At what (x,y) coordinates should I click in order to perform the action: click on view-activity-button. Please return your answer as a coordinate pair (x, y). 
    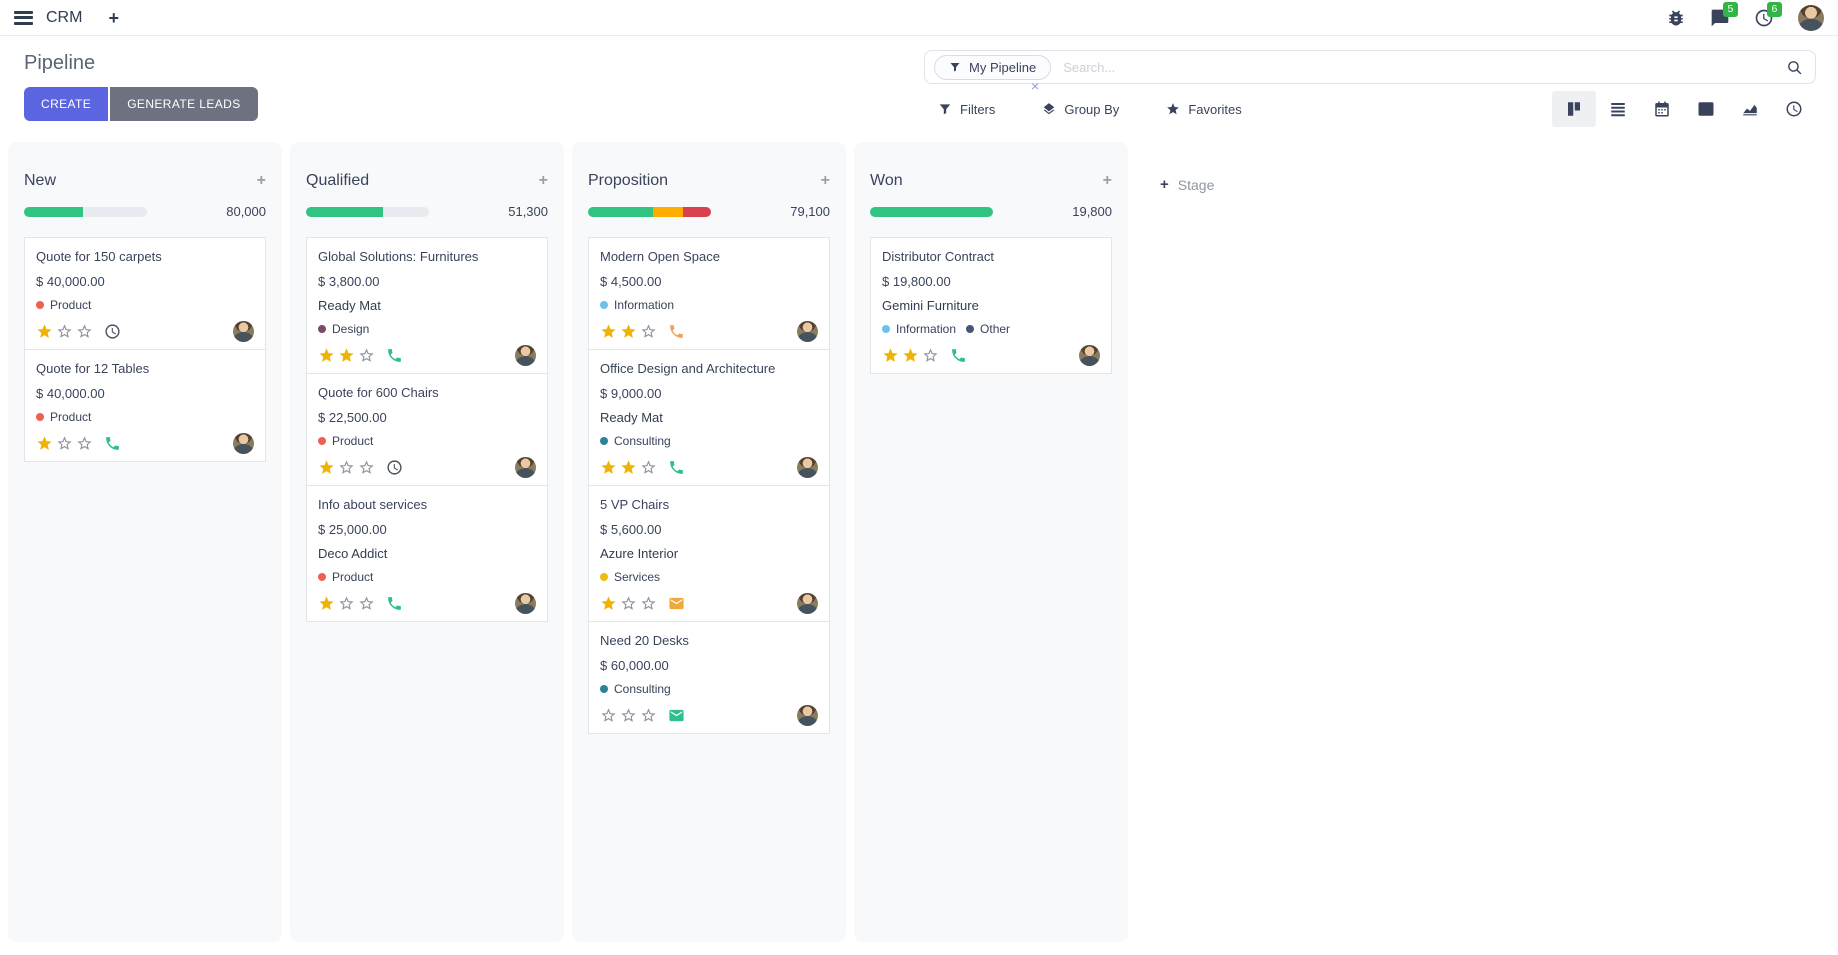
    Looking at the image, I should click on (1794, 109).